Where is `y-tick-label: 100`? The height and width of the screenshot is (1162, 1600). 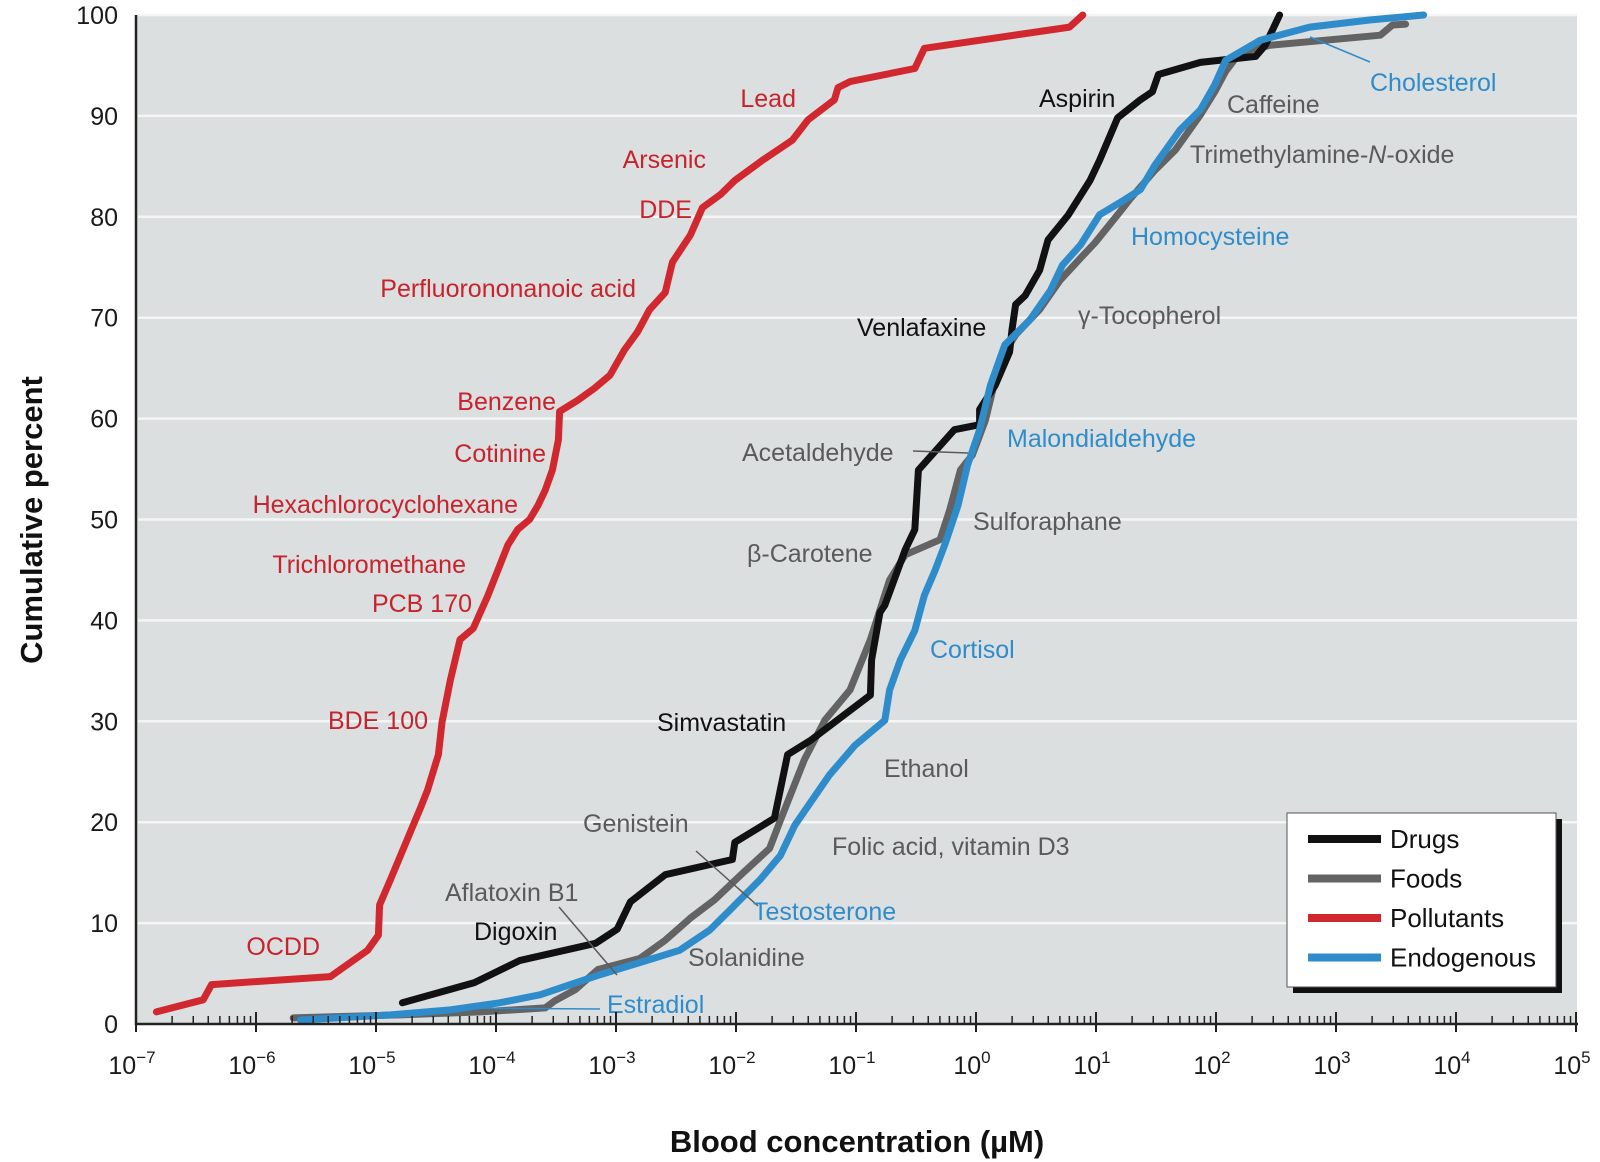 y-tick-label: 100 is located at coordinates (97, 16).